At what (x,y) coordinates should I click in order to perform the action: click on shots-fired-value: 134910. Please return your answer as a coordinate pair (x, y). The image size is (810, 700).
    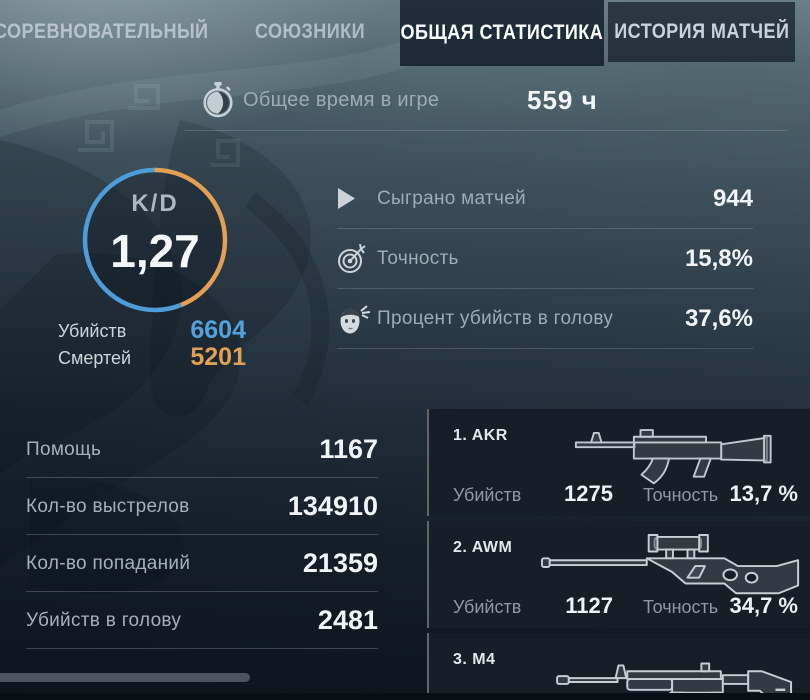
    Looking at the image, I should click on (332, 506).